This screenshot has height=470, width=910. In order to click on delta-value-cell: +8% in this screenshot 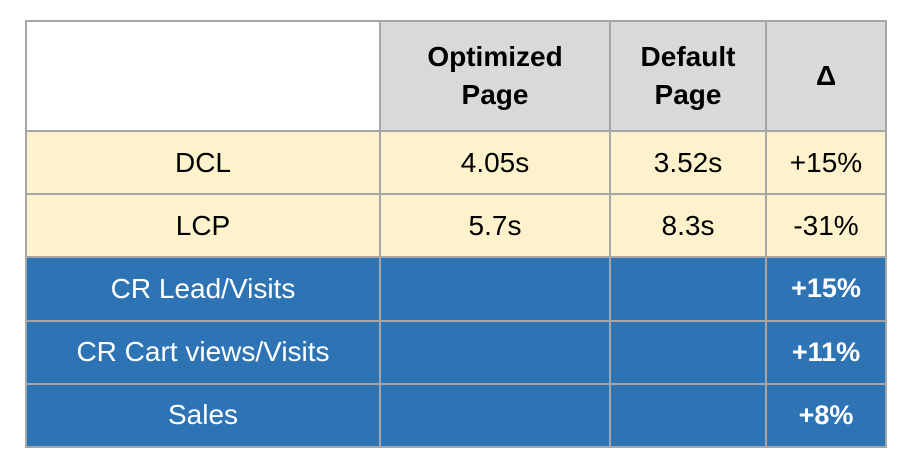, I will do `click(826, 415)`.